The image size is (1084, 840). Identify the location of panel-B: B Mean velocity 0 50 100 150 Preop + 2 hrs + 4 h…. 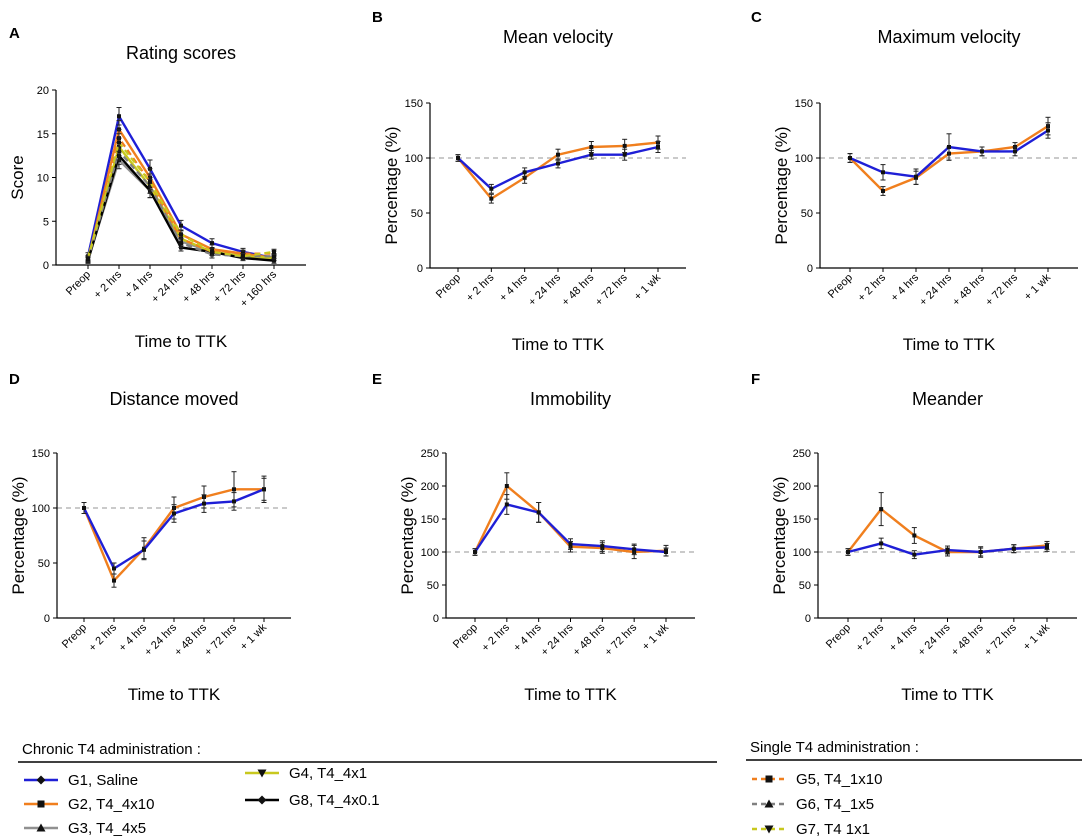
(529, 181).